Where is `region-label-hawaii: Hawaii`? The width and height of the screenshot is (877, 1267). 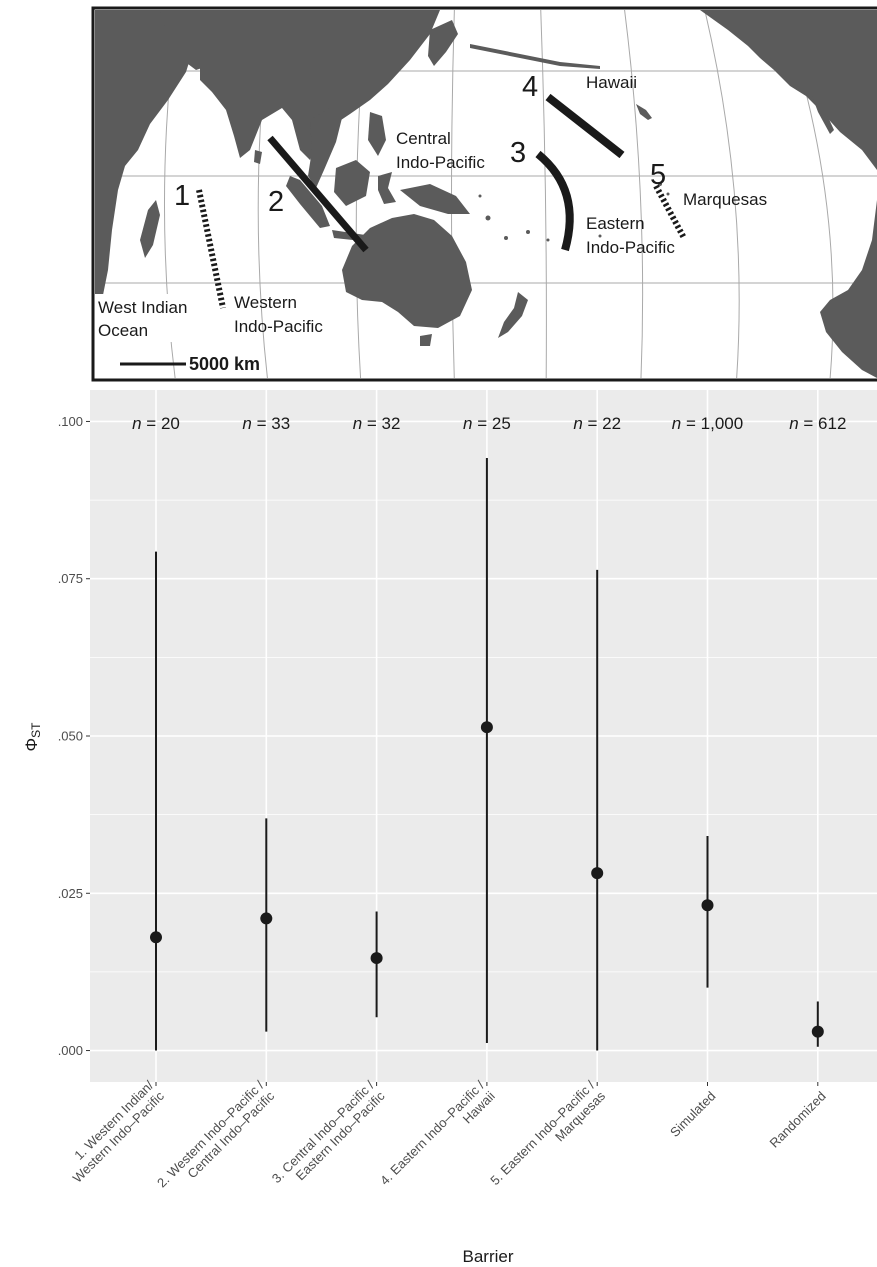
region-label-hawaii: Hawaii is located at coordinates (611, 82).